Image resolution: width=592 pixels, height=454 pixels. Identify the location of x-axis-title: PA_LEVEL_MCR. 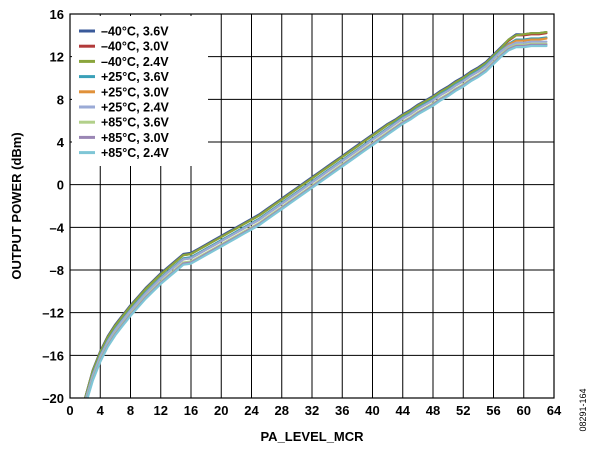
(312, 436).